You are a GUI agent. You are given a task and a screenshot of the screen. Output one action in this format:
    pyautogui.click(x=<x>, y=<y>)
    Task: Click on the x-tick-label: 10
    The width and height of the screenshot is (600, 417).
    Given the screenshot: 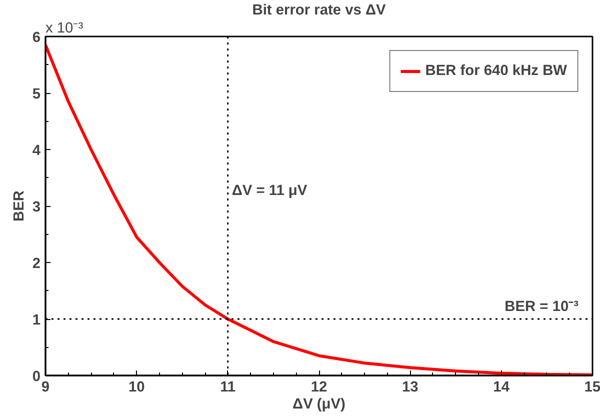 What is the action you would take?
    pyautogui.click(x=136, y=388)
    